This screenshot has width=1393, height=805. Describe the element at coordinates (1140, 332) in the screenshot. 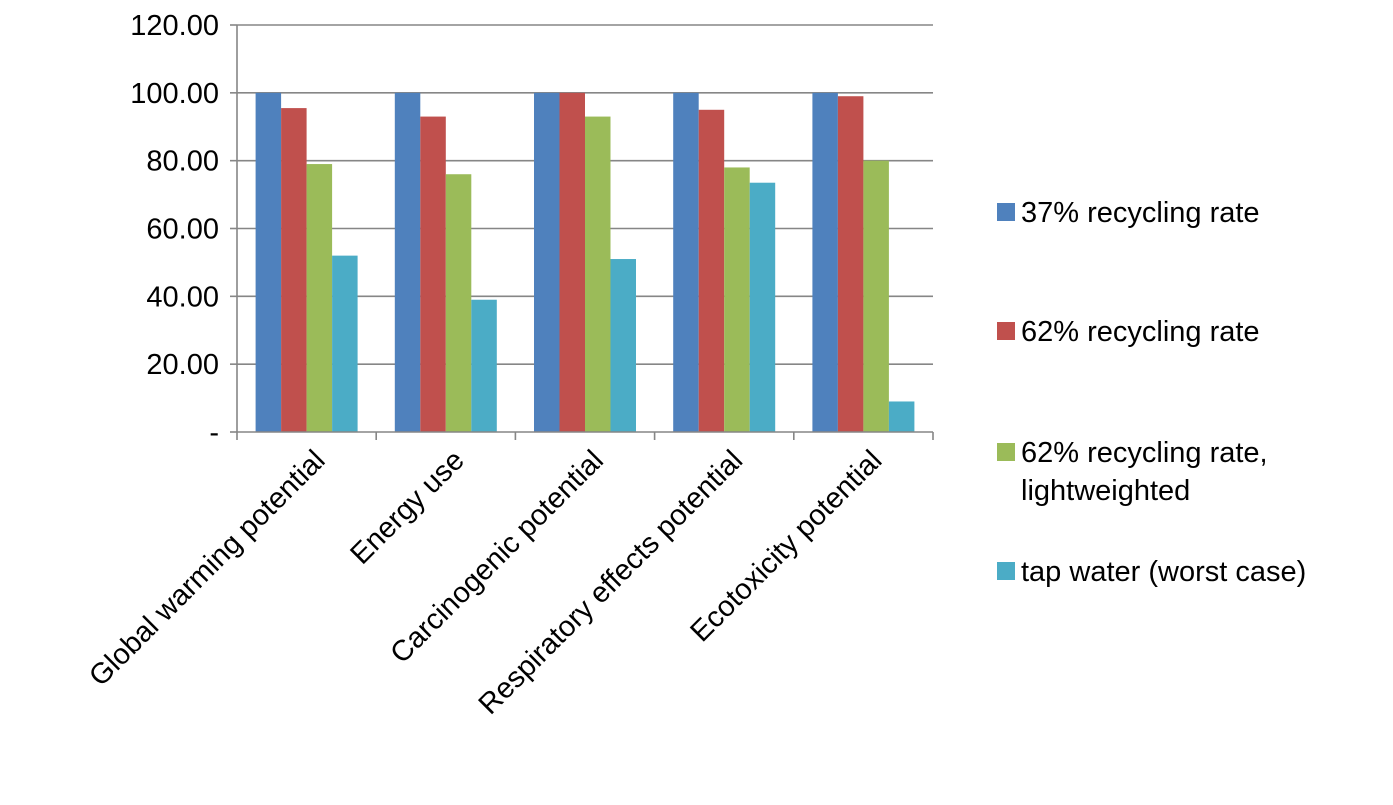

I see `legend-label-2: 62% recycling rate` at that location.